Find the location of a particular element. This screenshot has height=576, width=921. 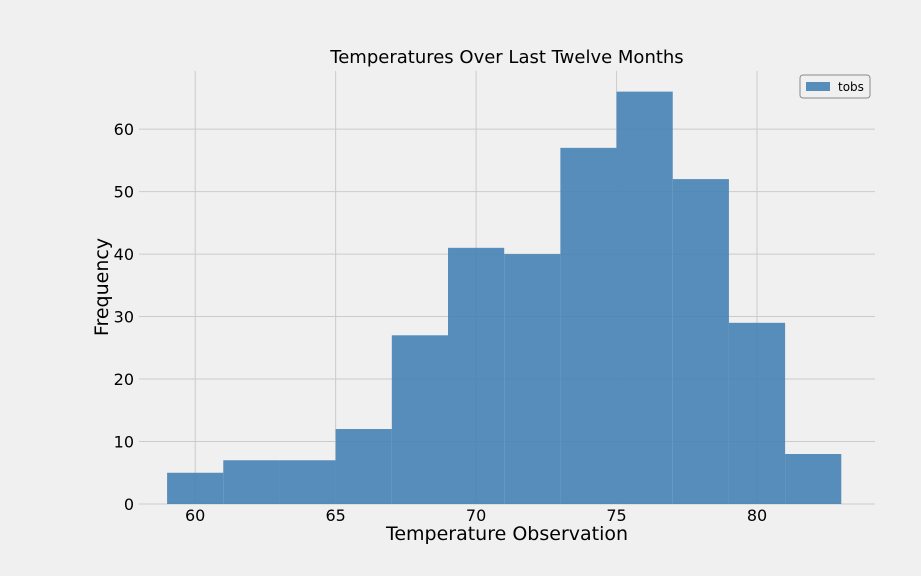

y-tick-label: 20 is located at coordinates (124, 379).